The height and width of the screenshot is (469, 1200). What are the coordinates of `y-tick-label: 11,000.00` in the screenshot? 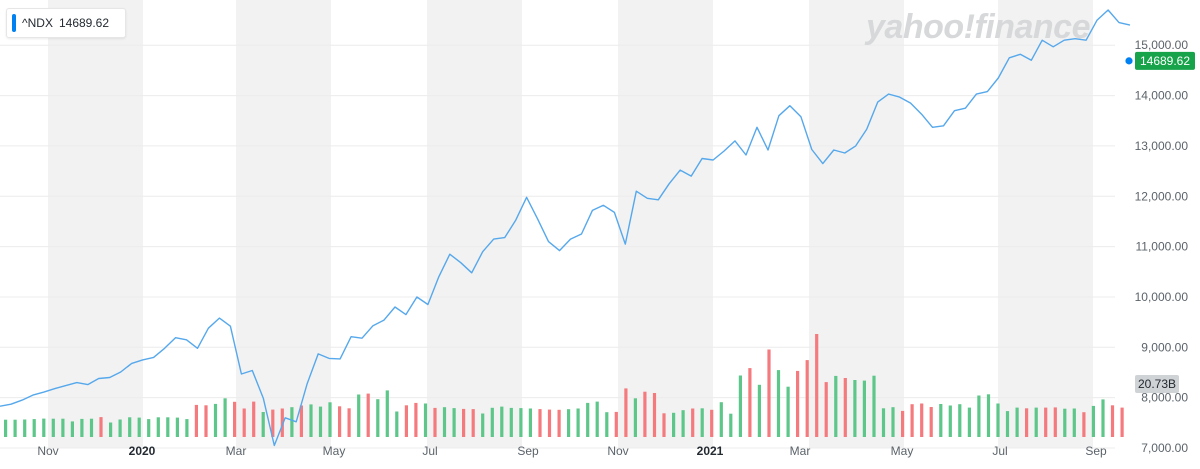 It's located at (1162, 247).